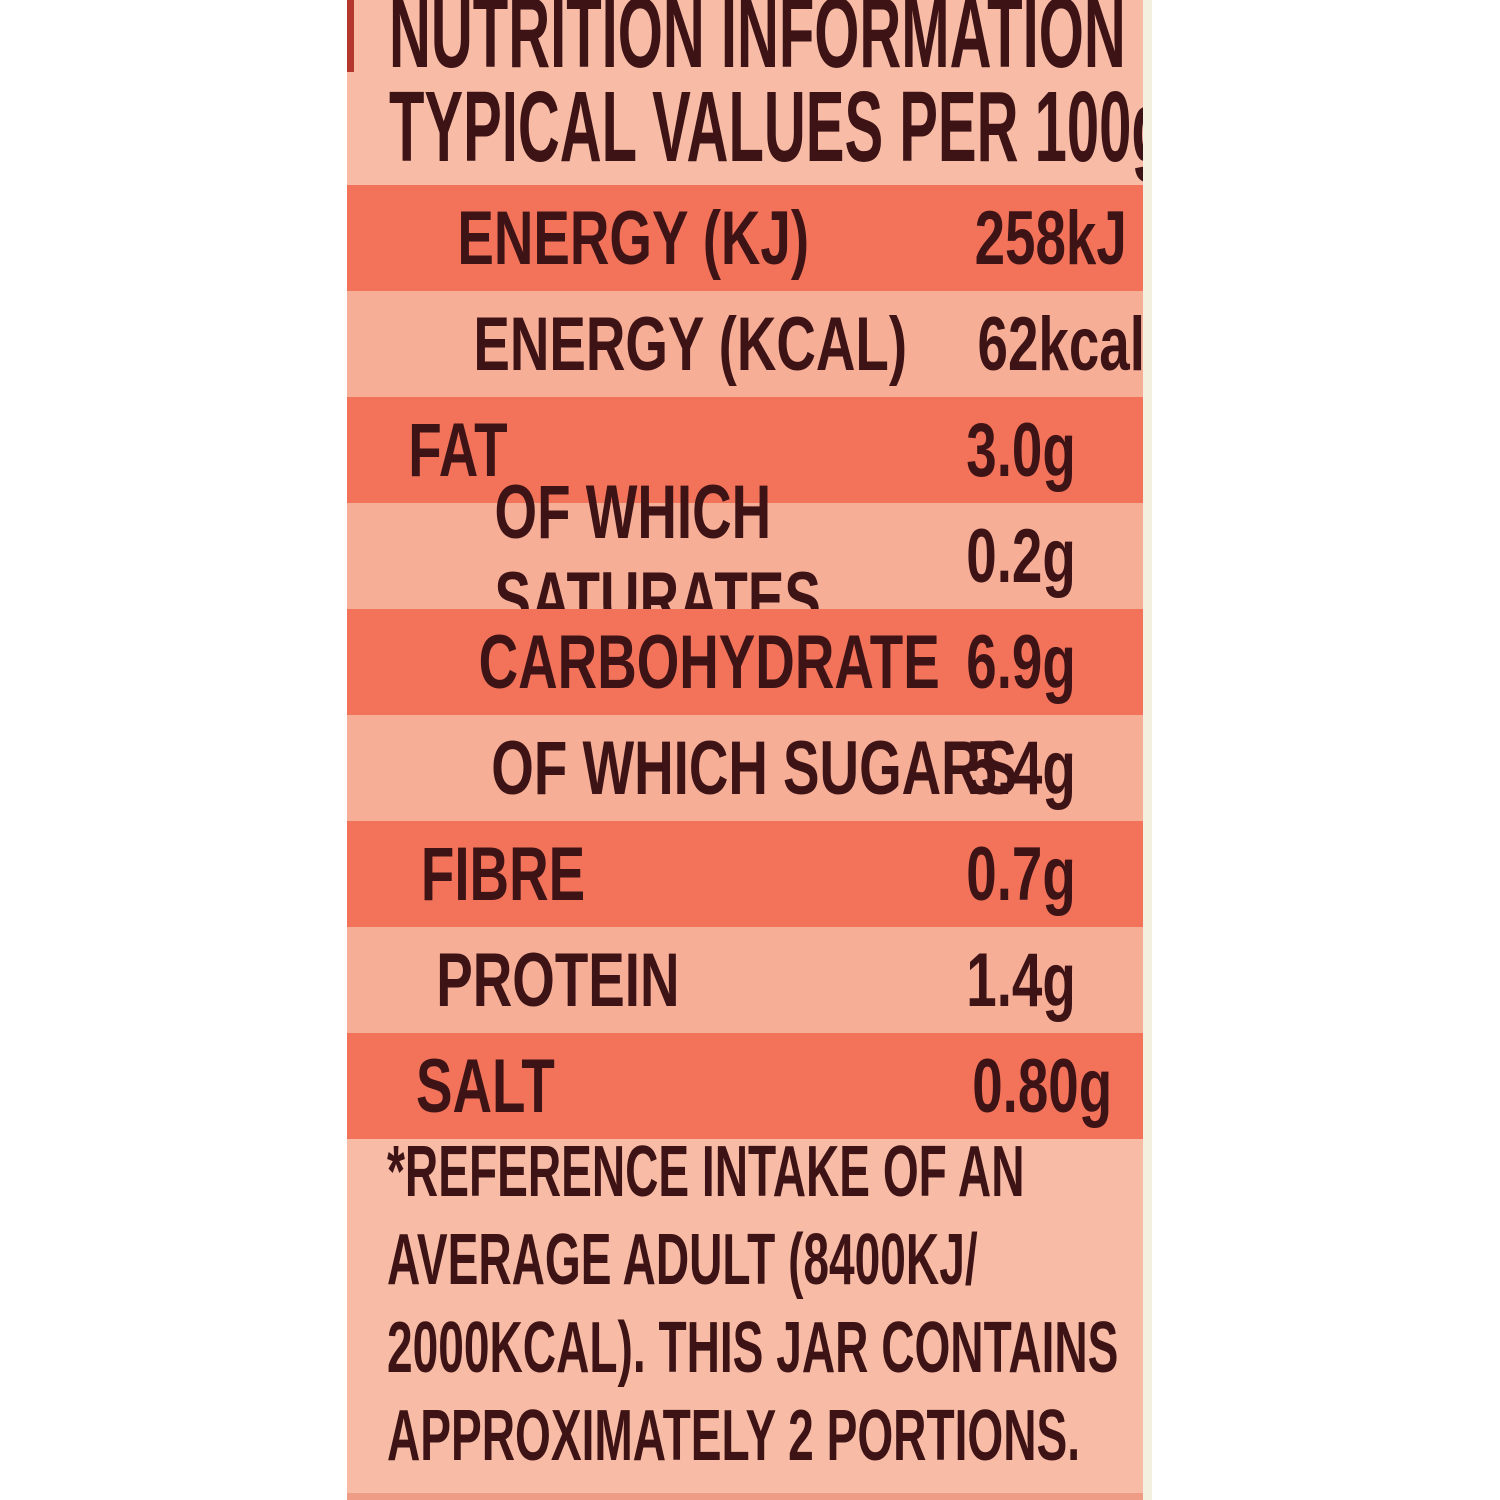 The width and height of the screenshot is (1500, 1500). Describe the element at coordinates (754, 768) in the screenshot. I see `nutrient-name: OF WHICH SUGARS` at that location.